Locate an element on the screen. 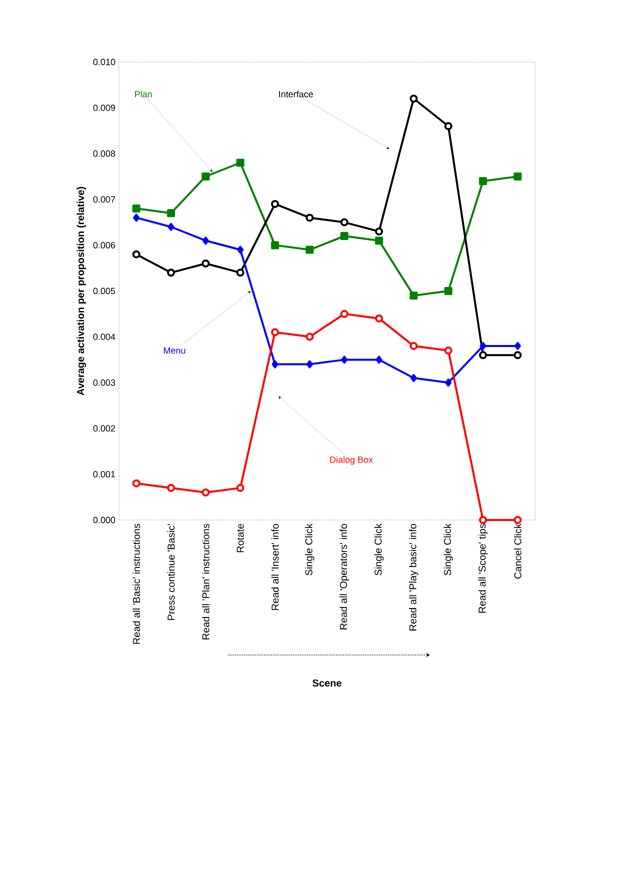  x-tick-label: Read all 'Play basic' info is located at coordinates (413, 577).